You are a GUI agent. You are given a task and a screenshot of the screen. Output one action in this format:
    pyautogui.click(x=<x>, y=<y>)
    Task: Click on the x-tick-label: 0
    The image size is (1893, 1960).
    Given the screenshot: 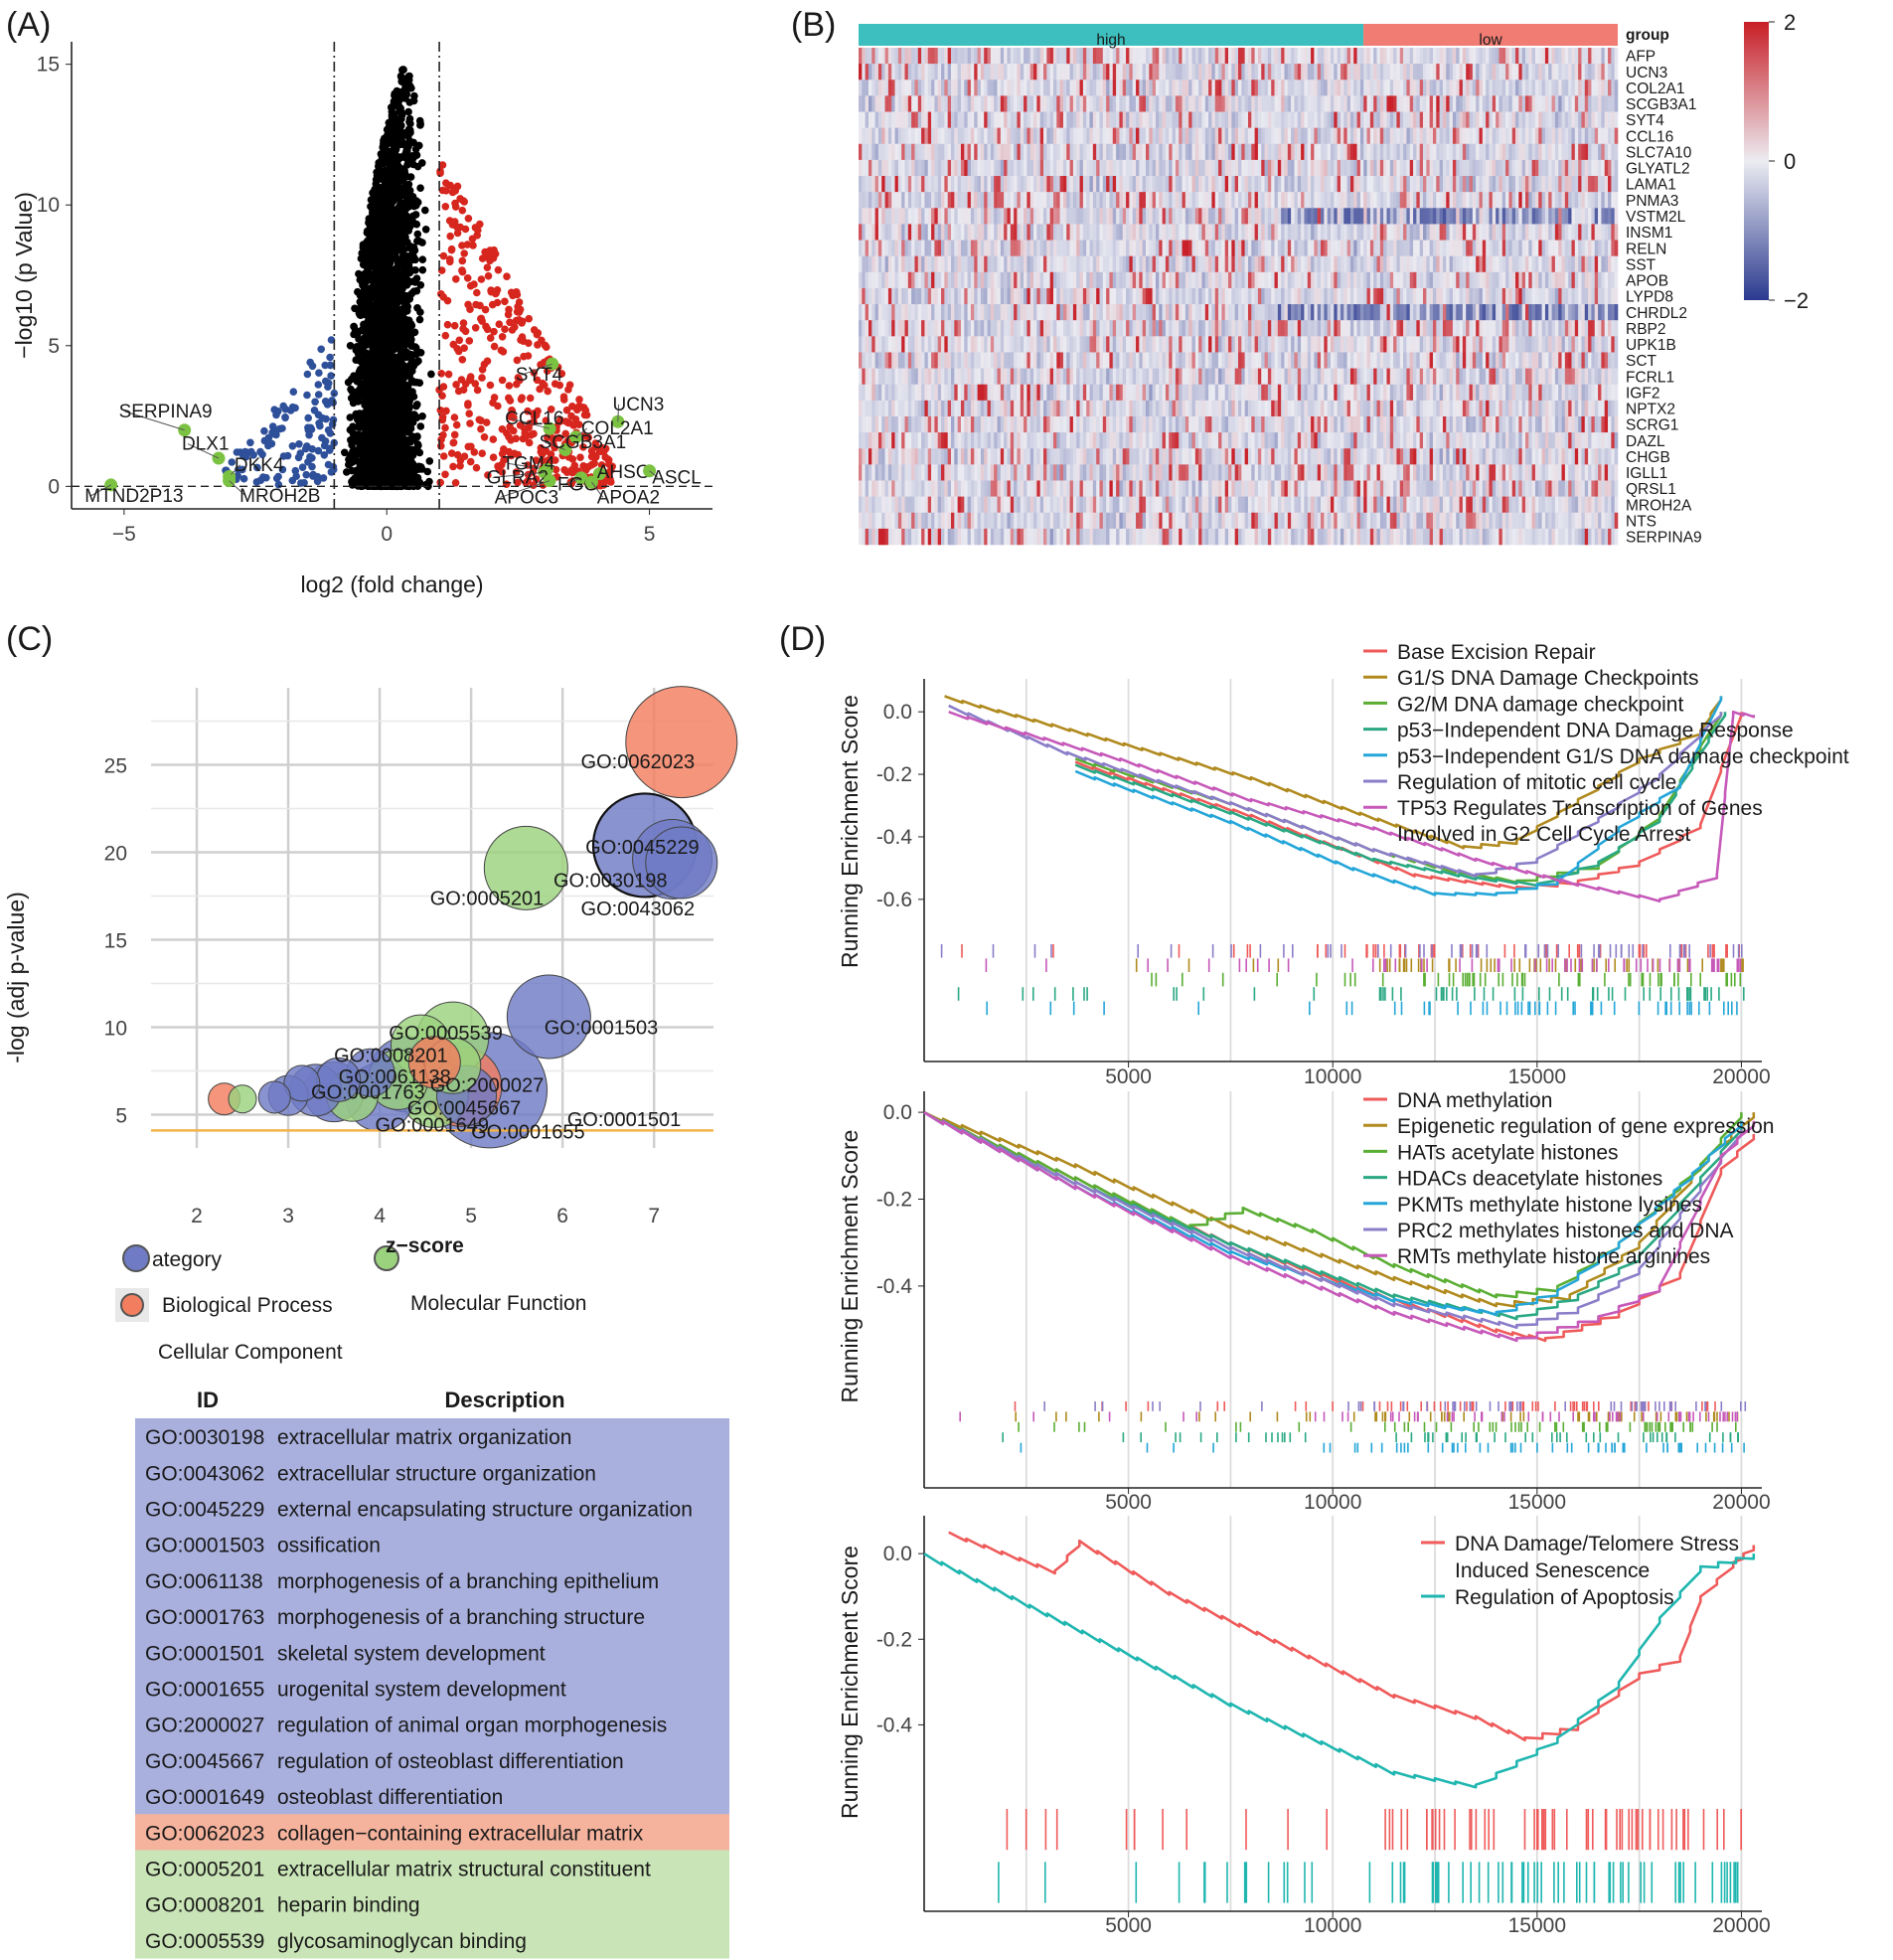 What is the action you would take?
    pyautogui.click(x=387, y=535)
    